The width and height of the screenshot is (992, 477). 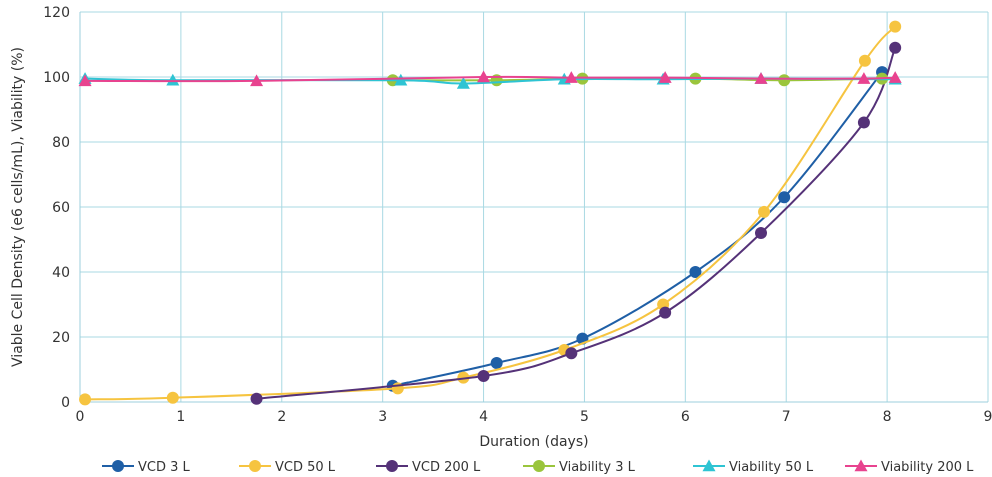 What do you see at coordinates (988, 417) in the screenshot?
I see `x-tick-label: 9` at bounding box center [988, 417].